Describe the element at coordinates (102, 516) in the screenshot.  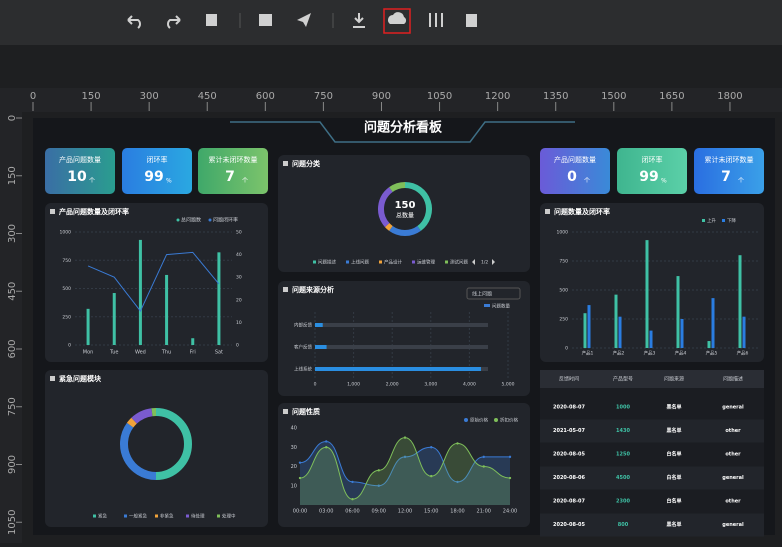
I see `legend-label: 紧急` at that location.